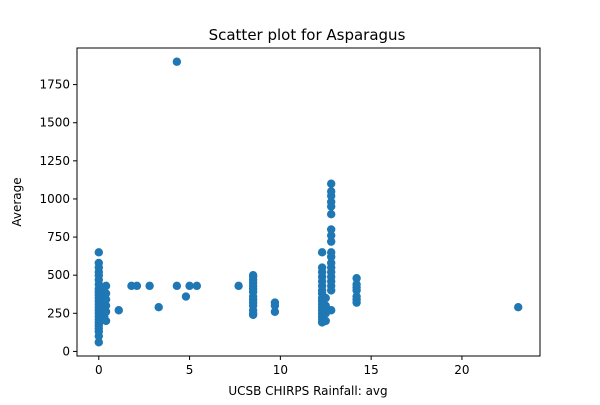  Describe the element at coordinates (66, 351) in the screenshot. I see `y-tick-label: 0` at that location.